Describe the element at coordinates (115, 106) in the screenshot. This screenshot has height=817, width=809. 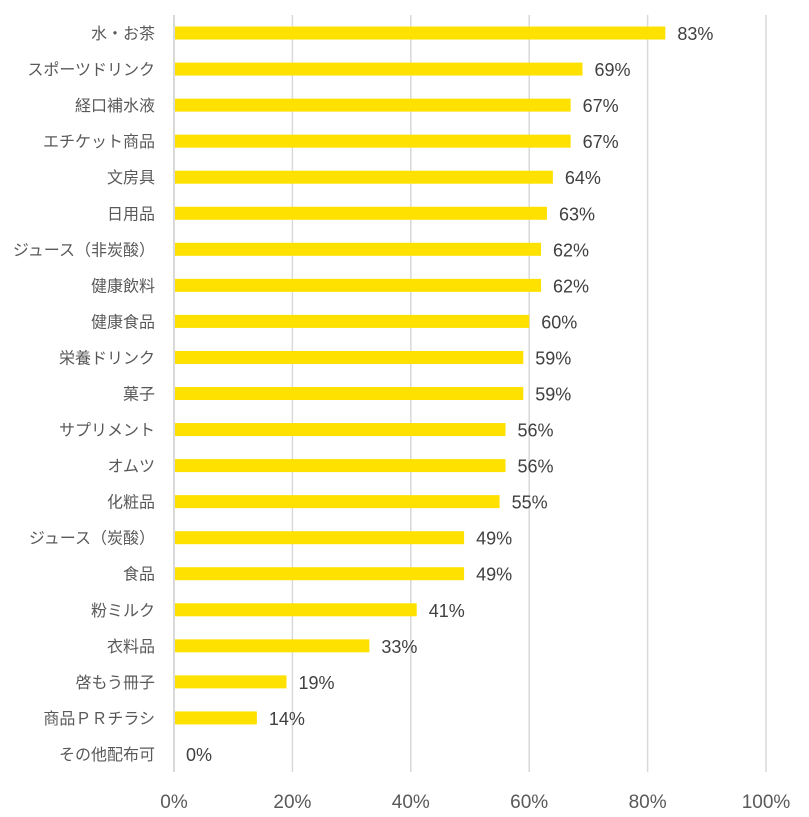
I see `category-label: 経口補水液` at that location.